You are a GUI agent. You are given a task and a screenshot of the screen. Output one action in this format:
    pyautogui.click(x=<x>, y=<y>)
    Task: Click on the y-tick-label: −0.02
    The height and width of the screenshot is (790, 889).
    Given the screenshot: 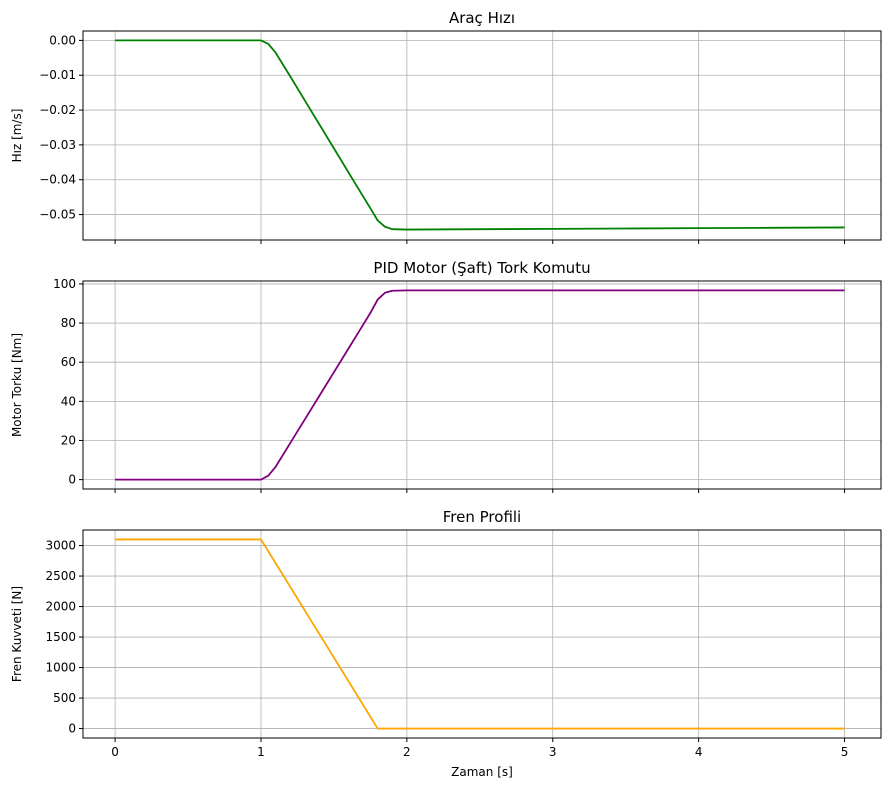 What is the action you would take?
    pyautogui.click(x=57, y=110)
    